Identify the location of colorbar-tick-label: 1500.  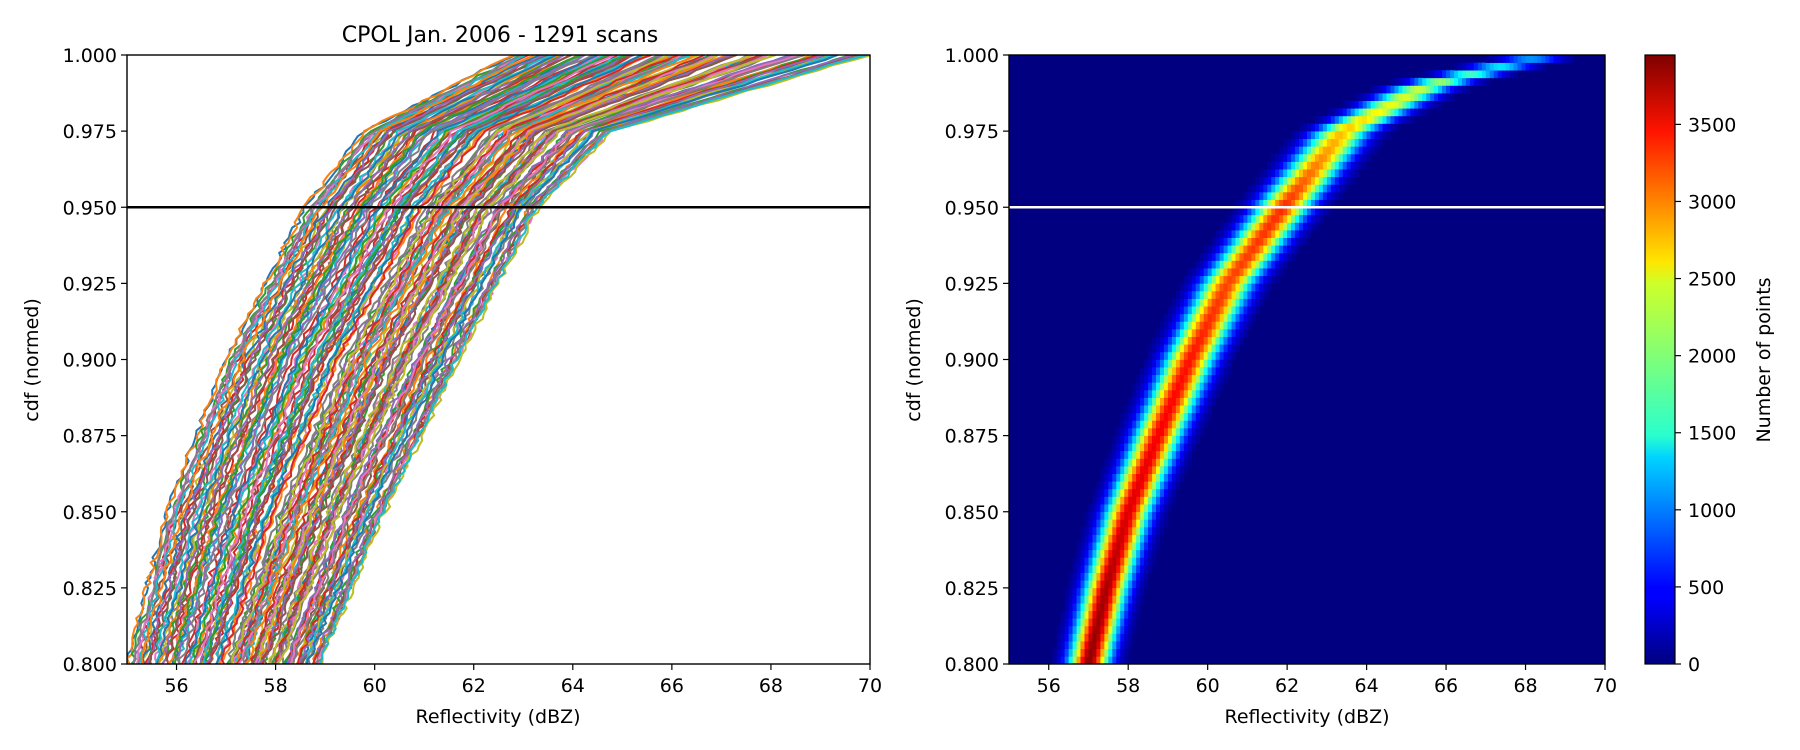
(1712, 434).